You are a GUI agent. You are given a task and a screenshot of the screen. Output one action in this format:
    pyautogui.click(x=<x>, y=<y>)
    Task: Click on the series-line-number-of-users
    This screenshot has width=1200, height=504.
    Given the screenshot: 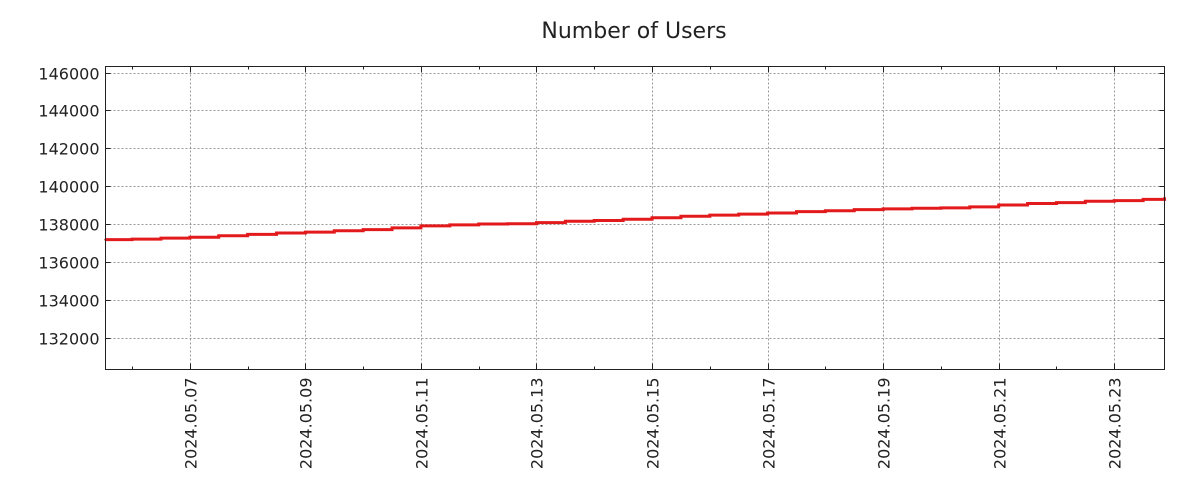 What is the action you would take?
    pyautogui.click(x=635, y=219)
    